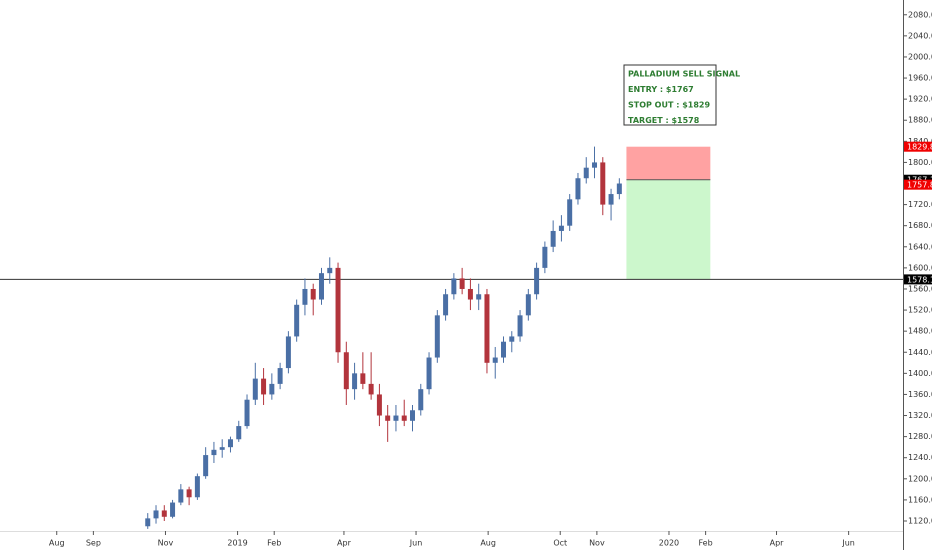 This screenshot has height=550, width=932. Describe the element at coordinates (920, 415) in the screenshot. I see `y-tick-label: 1320.00` at that location.